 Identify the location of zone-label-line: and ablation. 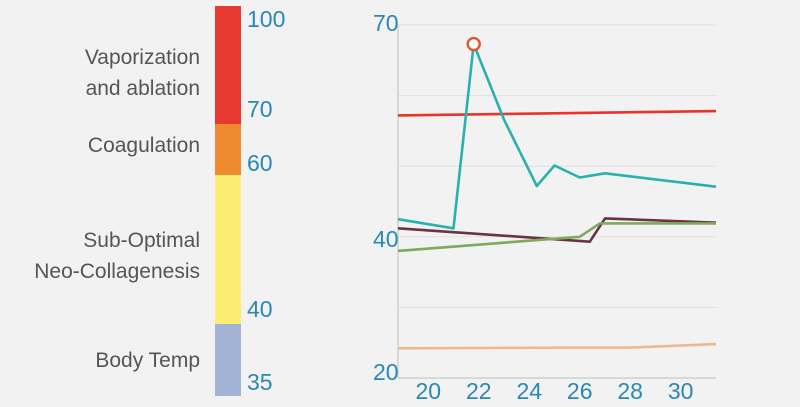
(142, 88).